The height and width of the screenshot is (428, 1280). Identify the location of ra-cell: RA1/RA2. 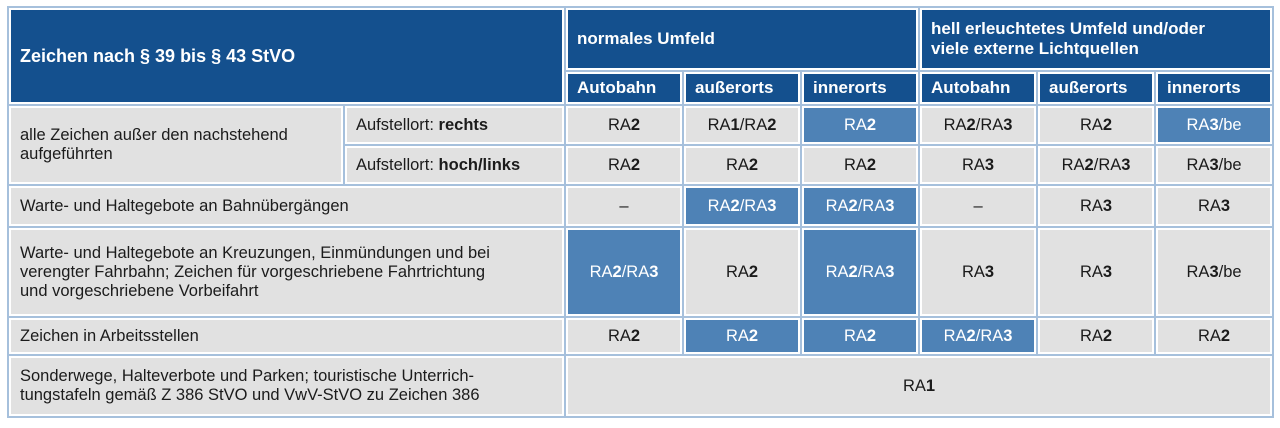
(742, 125).